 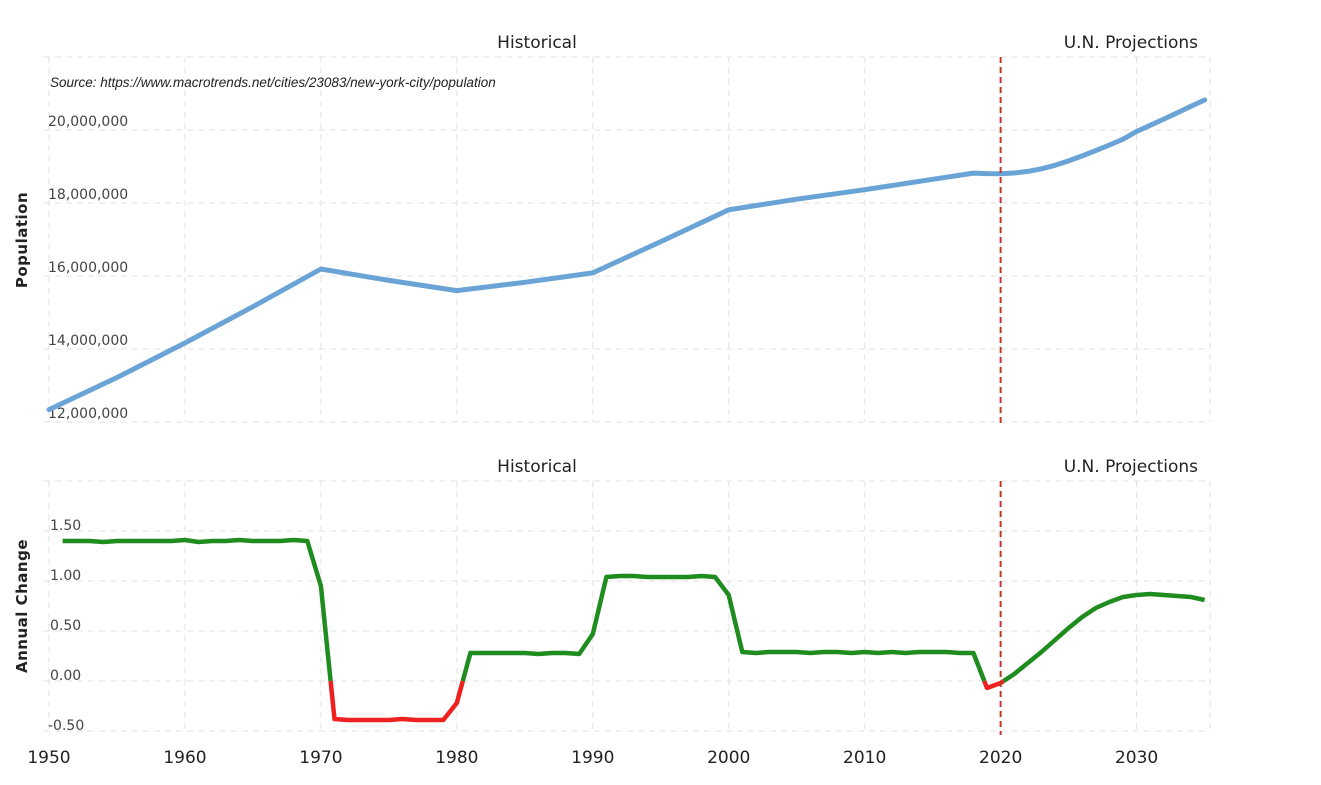 I want to click on x-tick-label: 2000, so click(x=728, y=758).